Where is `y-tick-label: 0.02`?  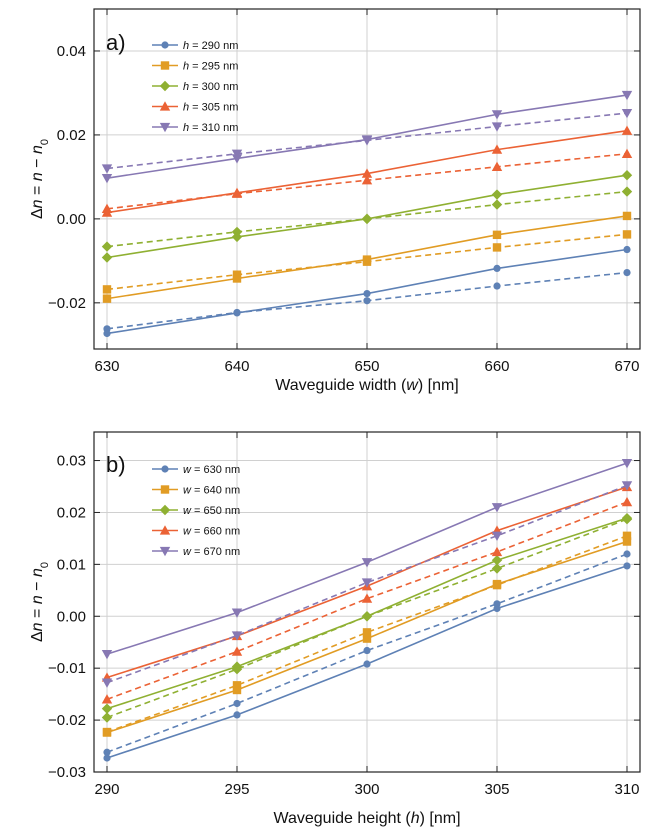 y-tick-label: 0.02 is located at coordinates (71, 512).